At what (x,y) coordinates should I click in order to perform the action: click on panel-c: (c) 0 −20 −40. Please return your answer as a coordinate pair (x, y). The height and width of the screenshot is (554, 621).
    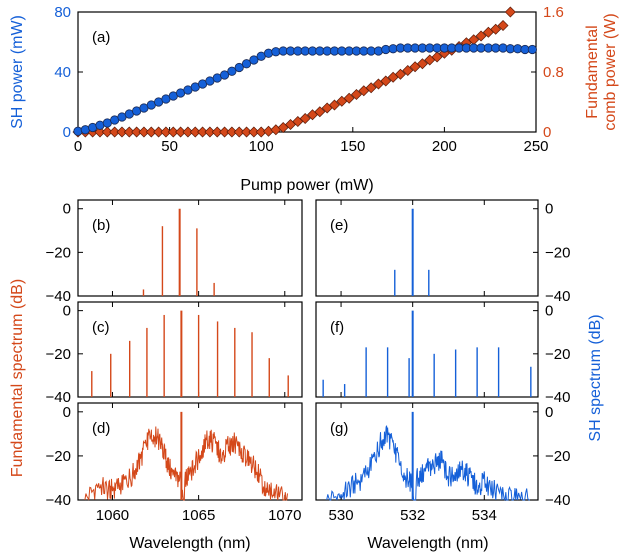
    Looking at the image, I should click on (174, 353).